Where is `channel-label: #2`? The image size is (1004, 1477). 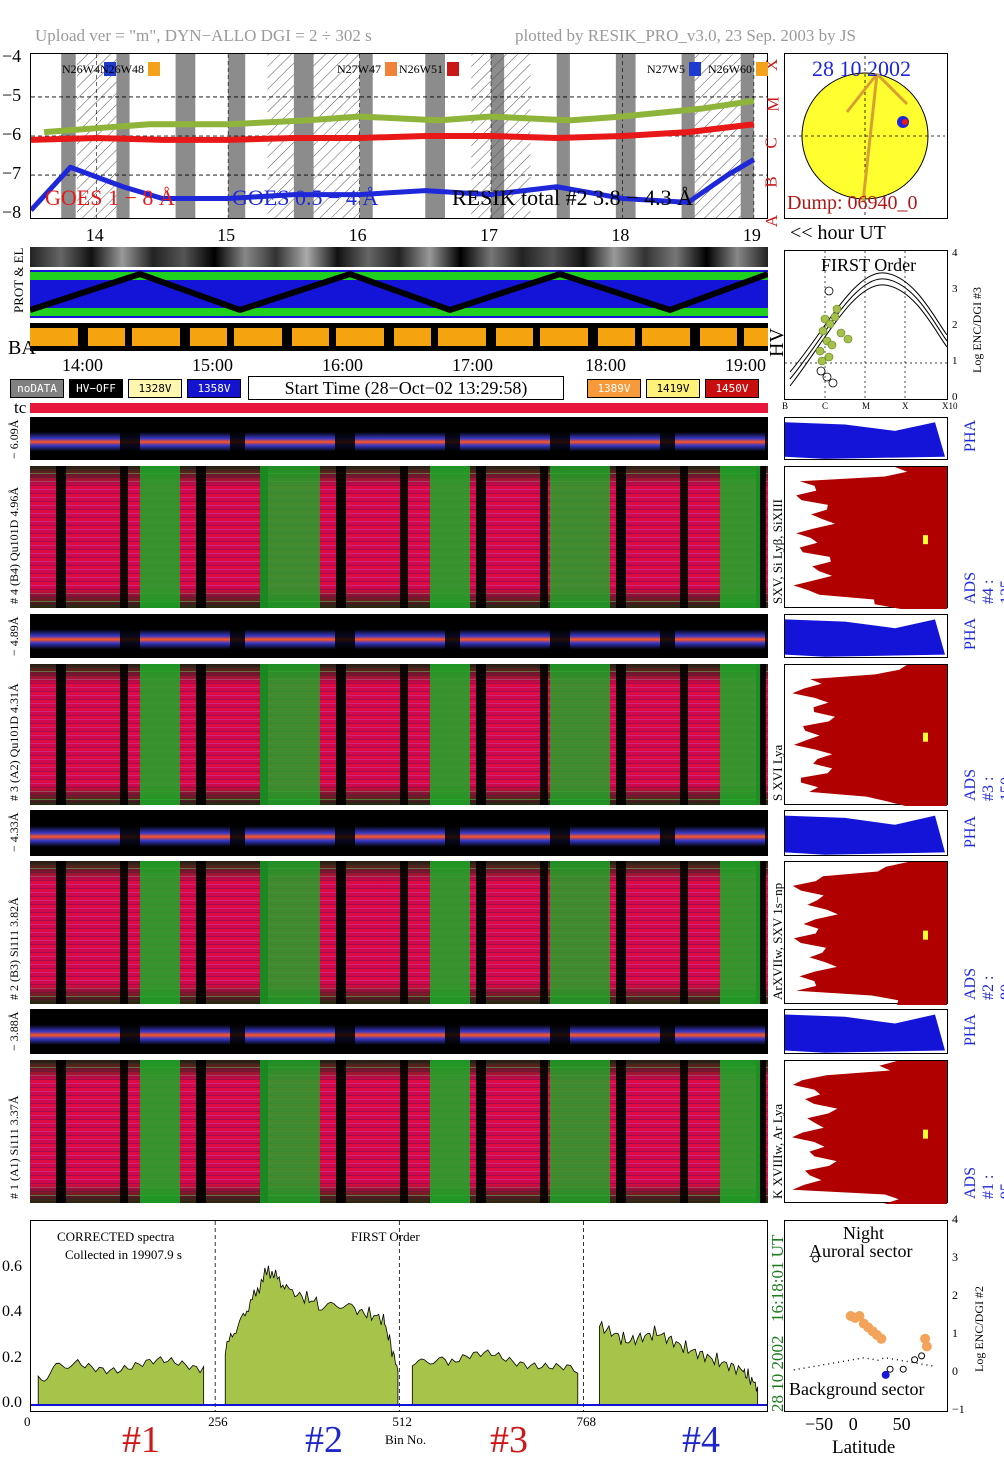 channel-label: #2 is located at coordinates (324, 1440).